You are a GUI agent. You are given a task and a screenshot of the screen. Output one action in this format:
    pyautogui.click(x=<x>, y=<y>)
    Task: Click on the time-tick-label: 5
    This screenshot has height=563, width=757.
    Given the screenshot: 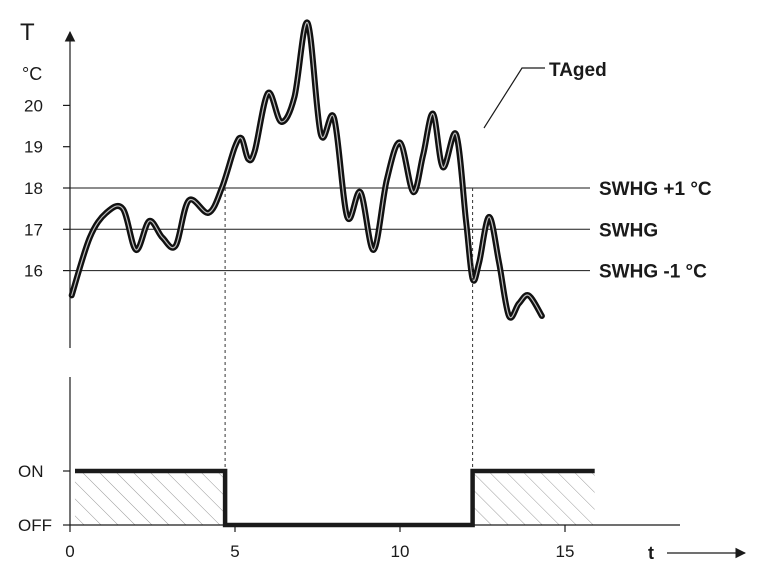 What is the action you would take?
    pyautogui.click(x=234, y=551)
    